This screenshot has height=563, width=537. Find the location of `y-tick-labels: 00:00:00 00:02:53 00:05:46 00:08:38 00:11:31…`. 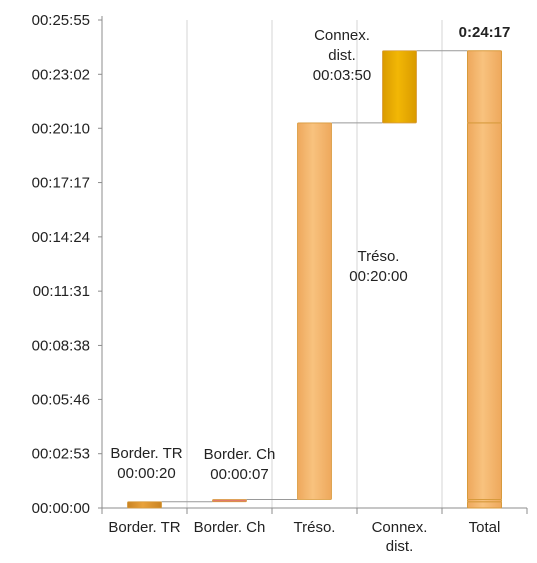

y-tick-labels: 00:00:00 00:02:53 00:05:46 00:08:38 00:11:31… is located at coordinates (61, 264).